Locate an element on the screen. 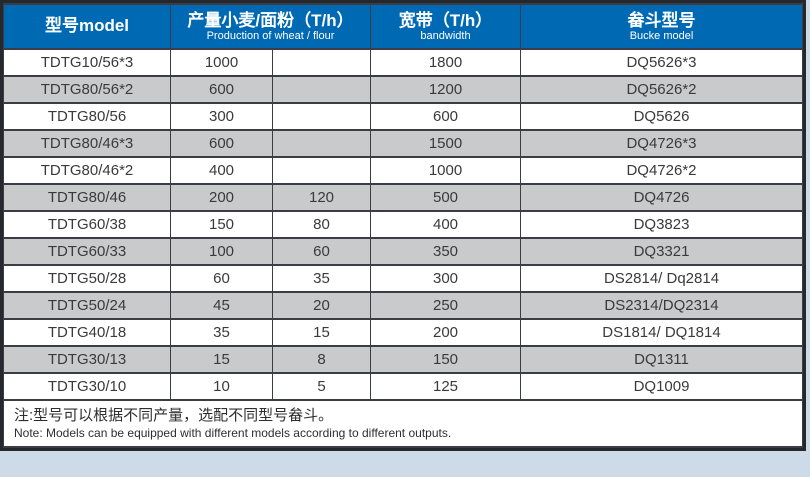 This screenshot has height=477, width=810. header-bucket-label-en: Bucke model is located at coordinates (661, 35).